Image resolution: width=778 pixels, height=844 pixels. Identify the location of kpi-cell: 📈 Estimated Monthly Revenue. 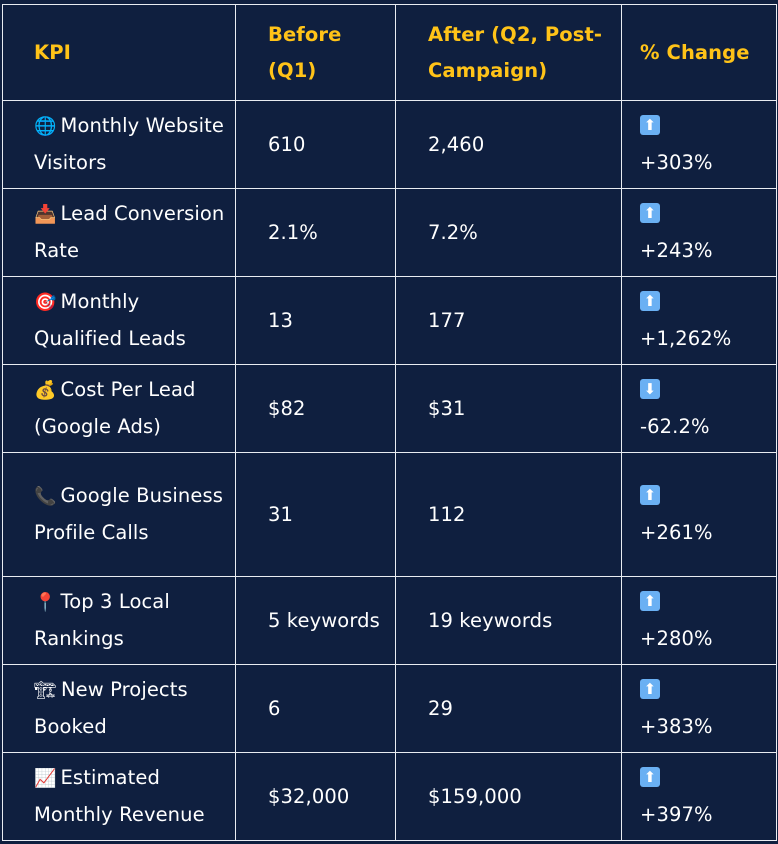
(119, 796).